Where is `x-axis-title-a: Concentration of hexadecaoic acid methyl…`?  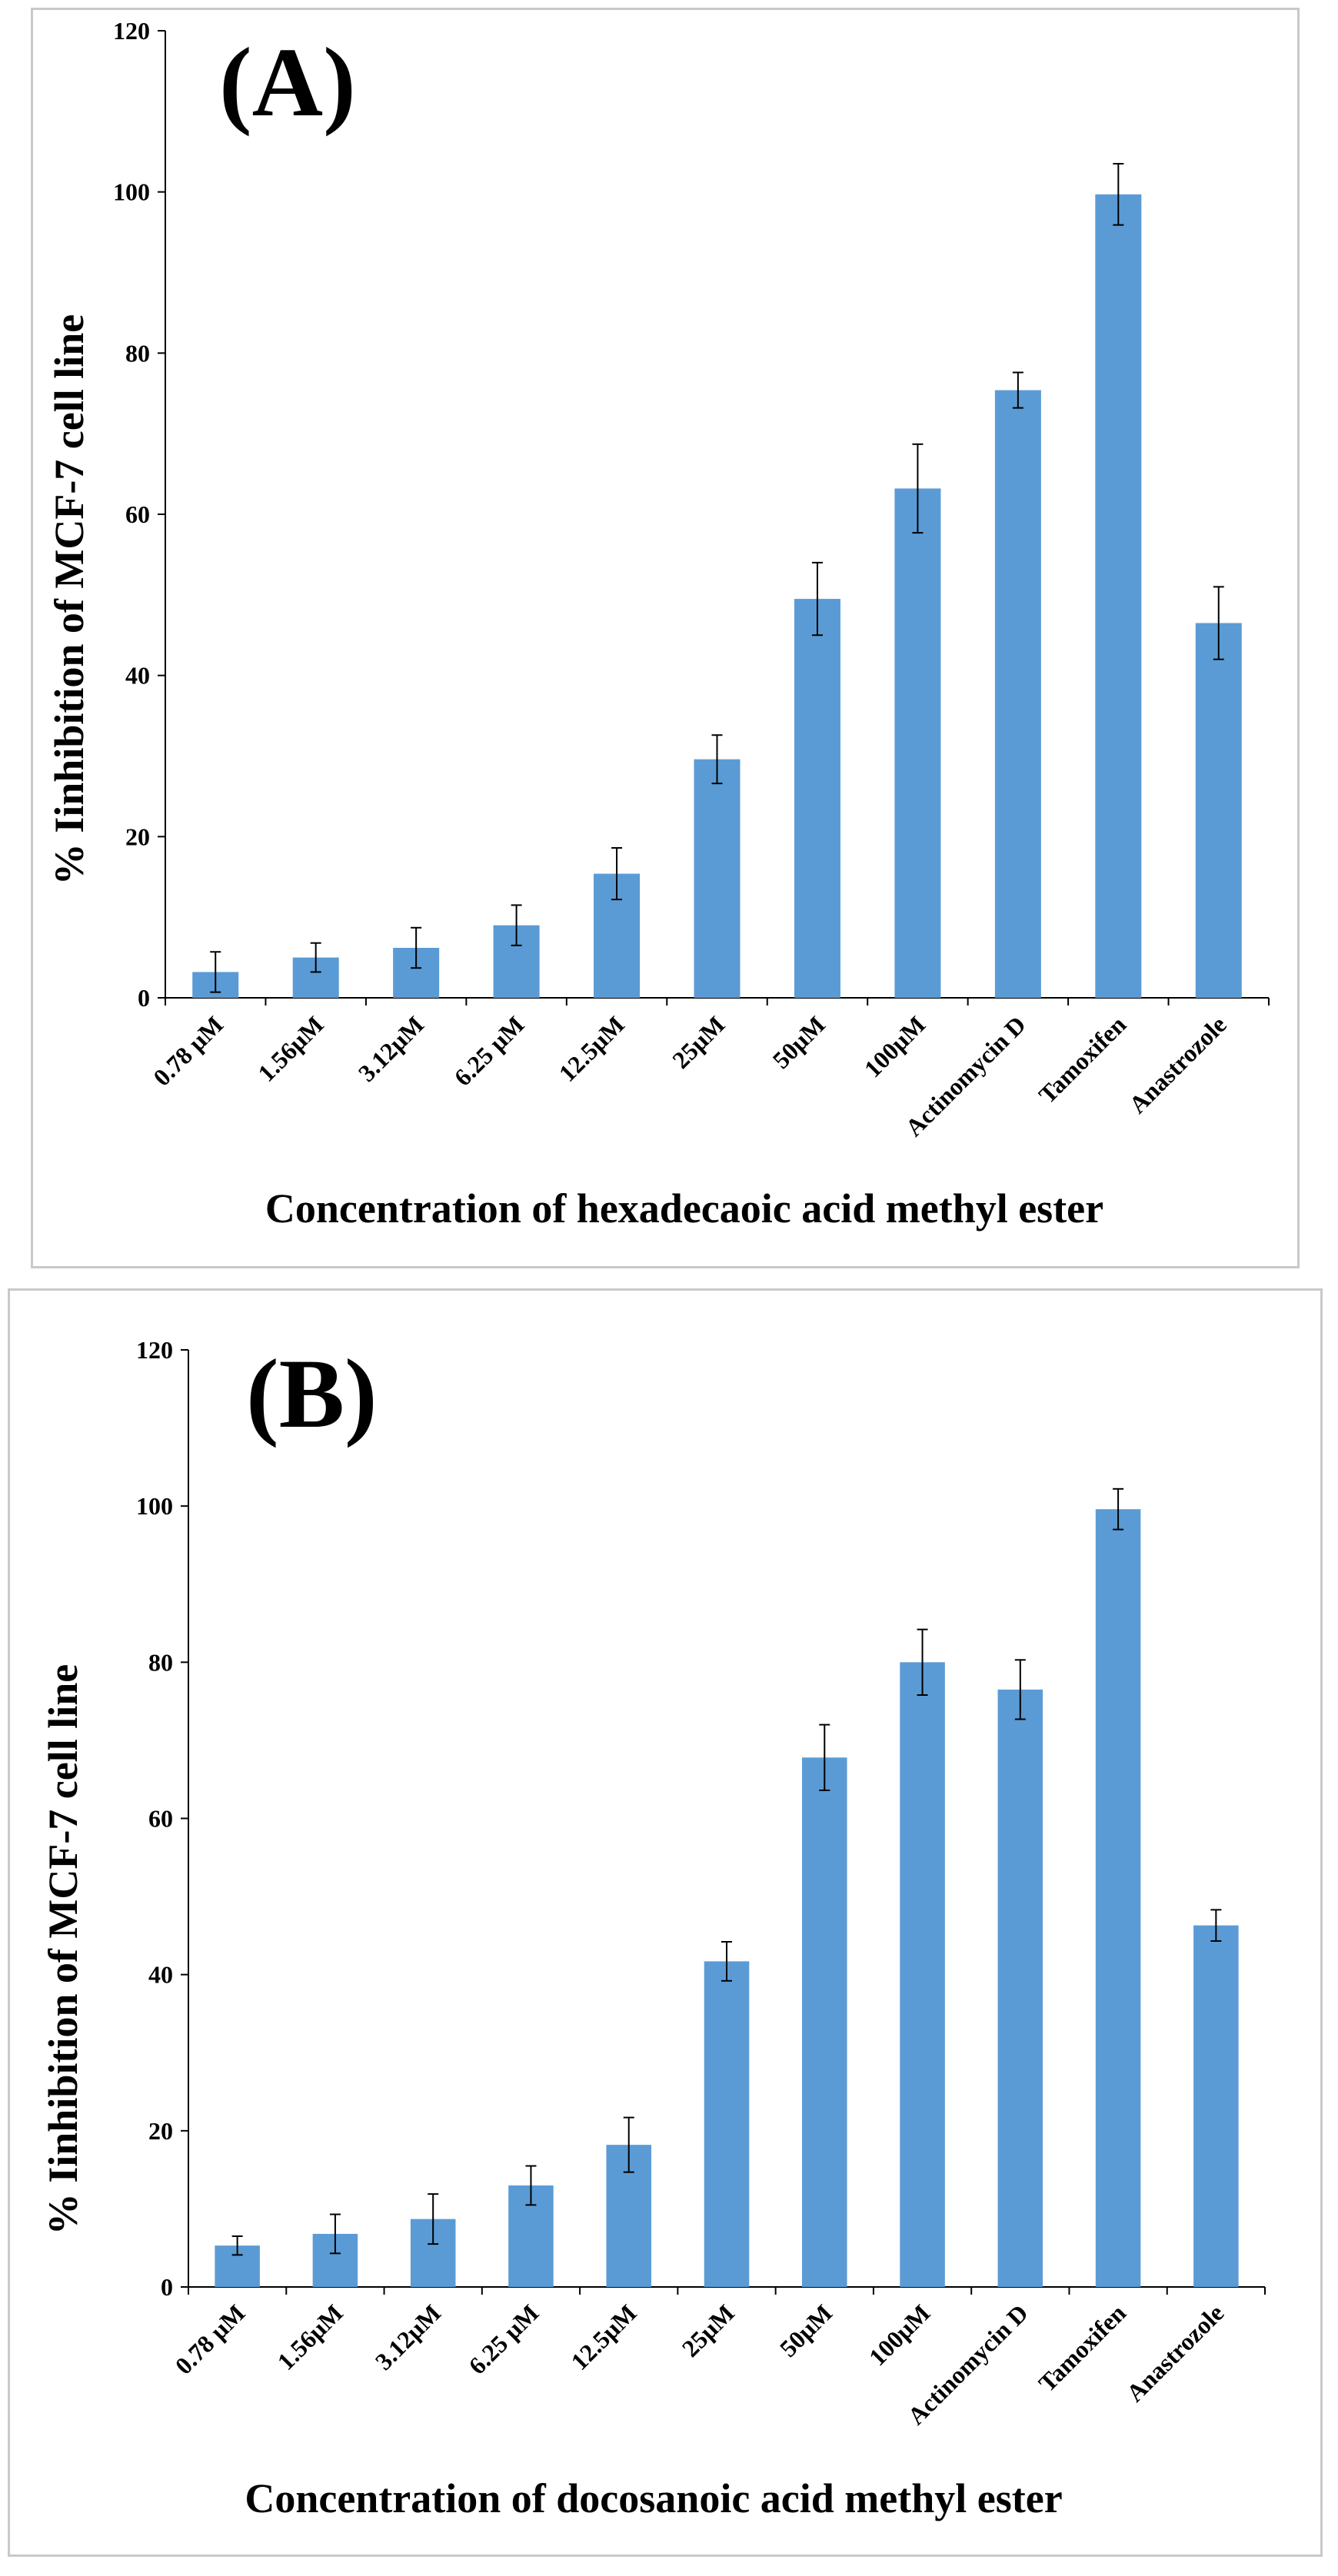
x-axis-title-a: Concentration of hexadecaoic acid methyl… is located at coordinates (684, 1208).